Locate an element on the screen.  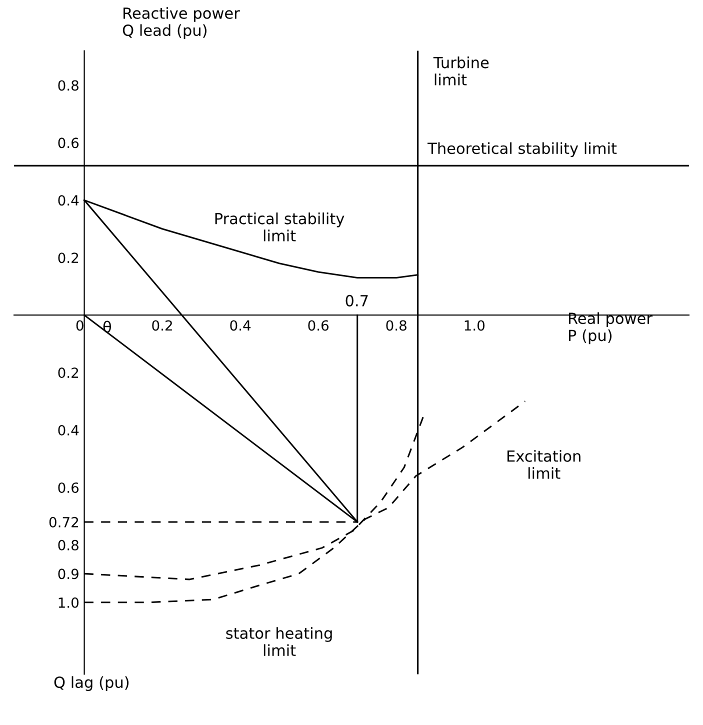
x-tick-label: 0.2 is located at coordinates (162, 325).